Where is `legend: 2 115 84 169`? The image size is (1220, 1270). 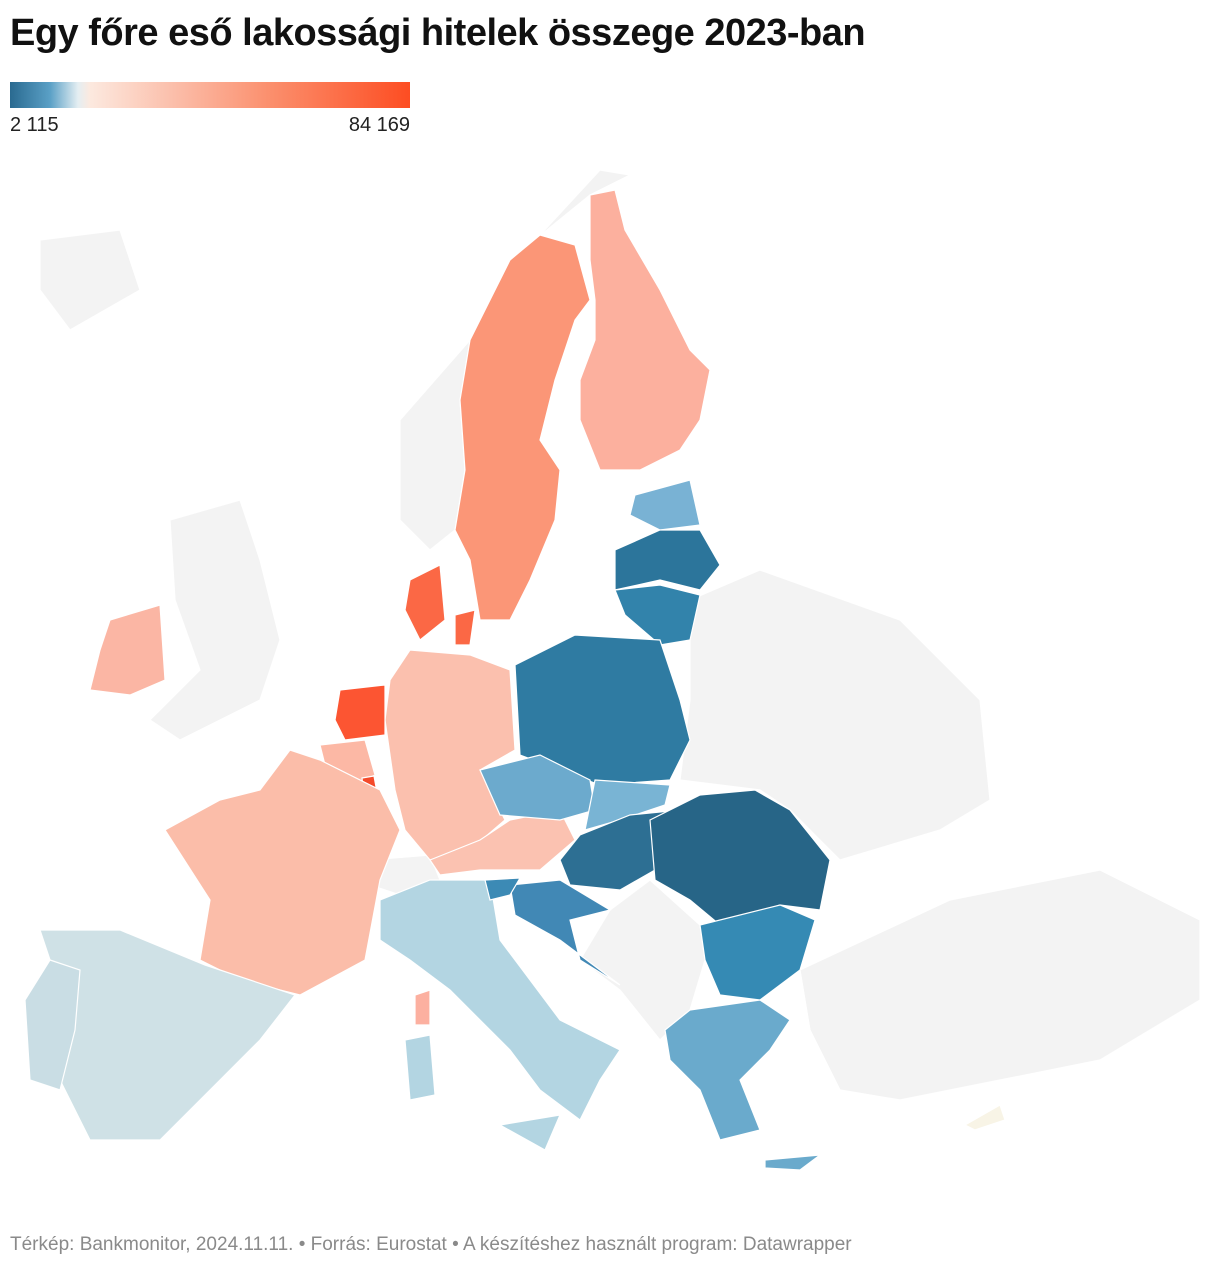
legend: 2 115 84 169 is located at coordinates (210, 109).